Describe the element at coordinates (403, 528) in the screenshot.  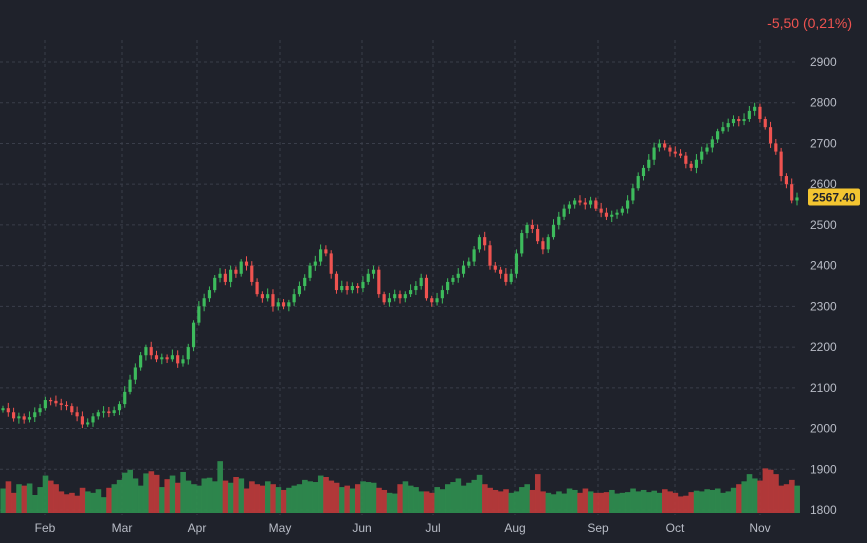
I see `x-axis: Feb Mar Apr May Jun Jul Aug Sep Oct Nov` at that location.